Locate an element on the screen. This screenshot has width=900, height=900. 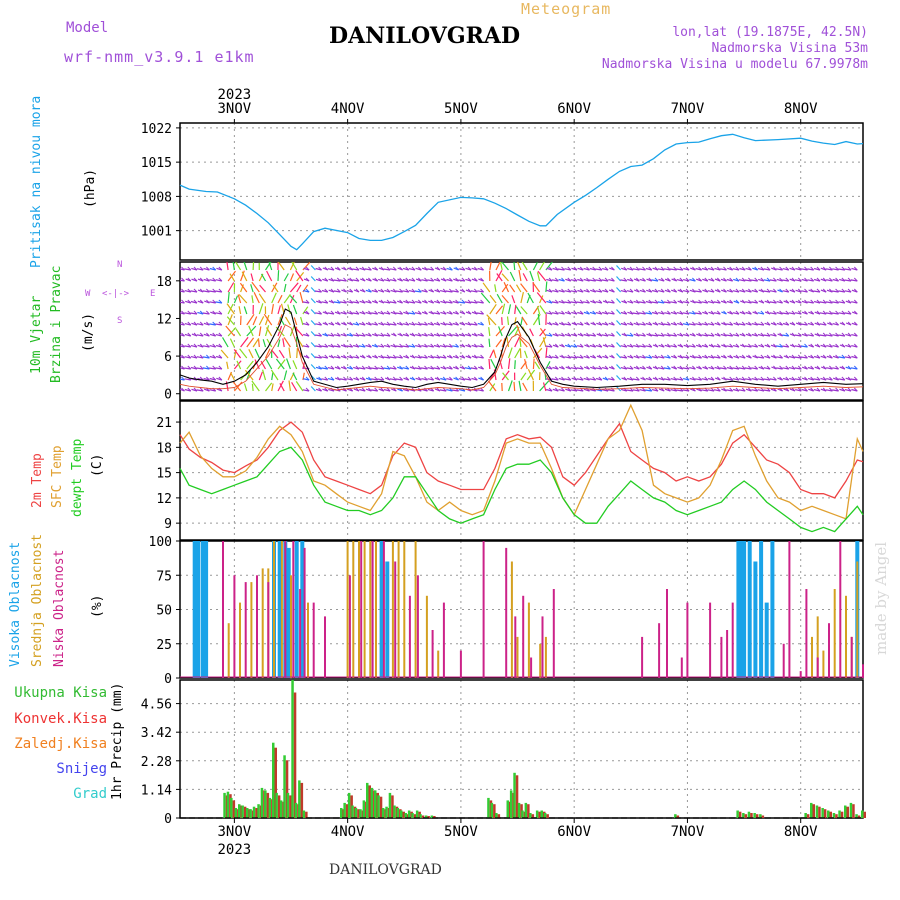
bottom-year-label: 2023 is located at coordinates (235, 850).